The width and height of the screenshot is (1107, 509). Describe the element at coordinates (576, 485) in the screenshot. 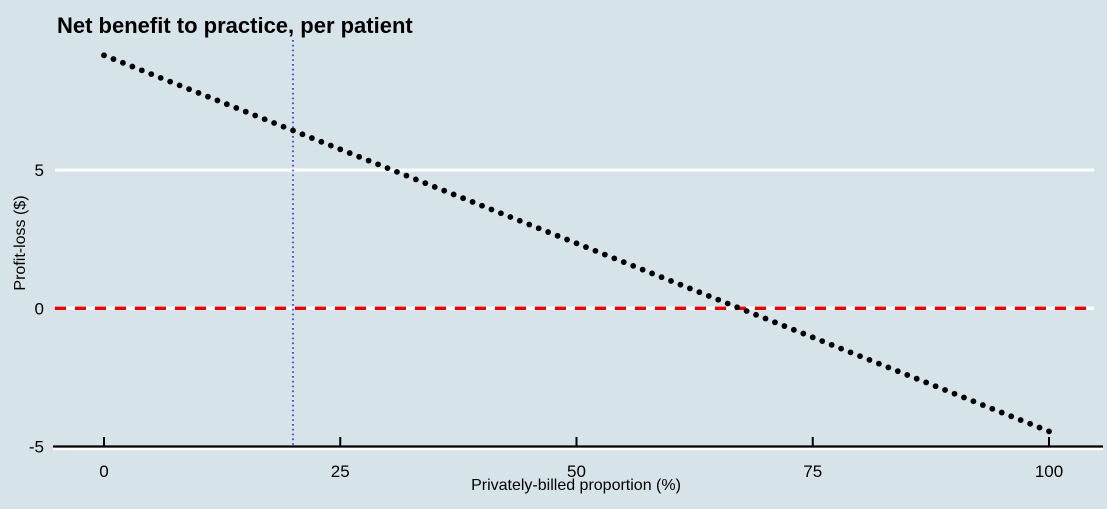

I see `x-axis-title: Privately-billed proportion (%)` at that location.